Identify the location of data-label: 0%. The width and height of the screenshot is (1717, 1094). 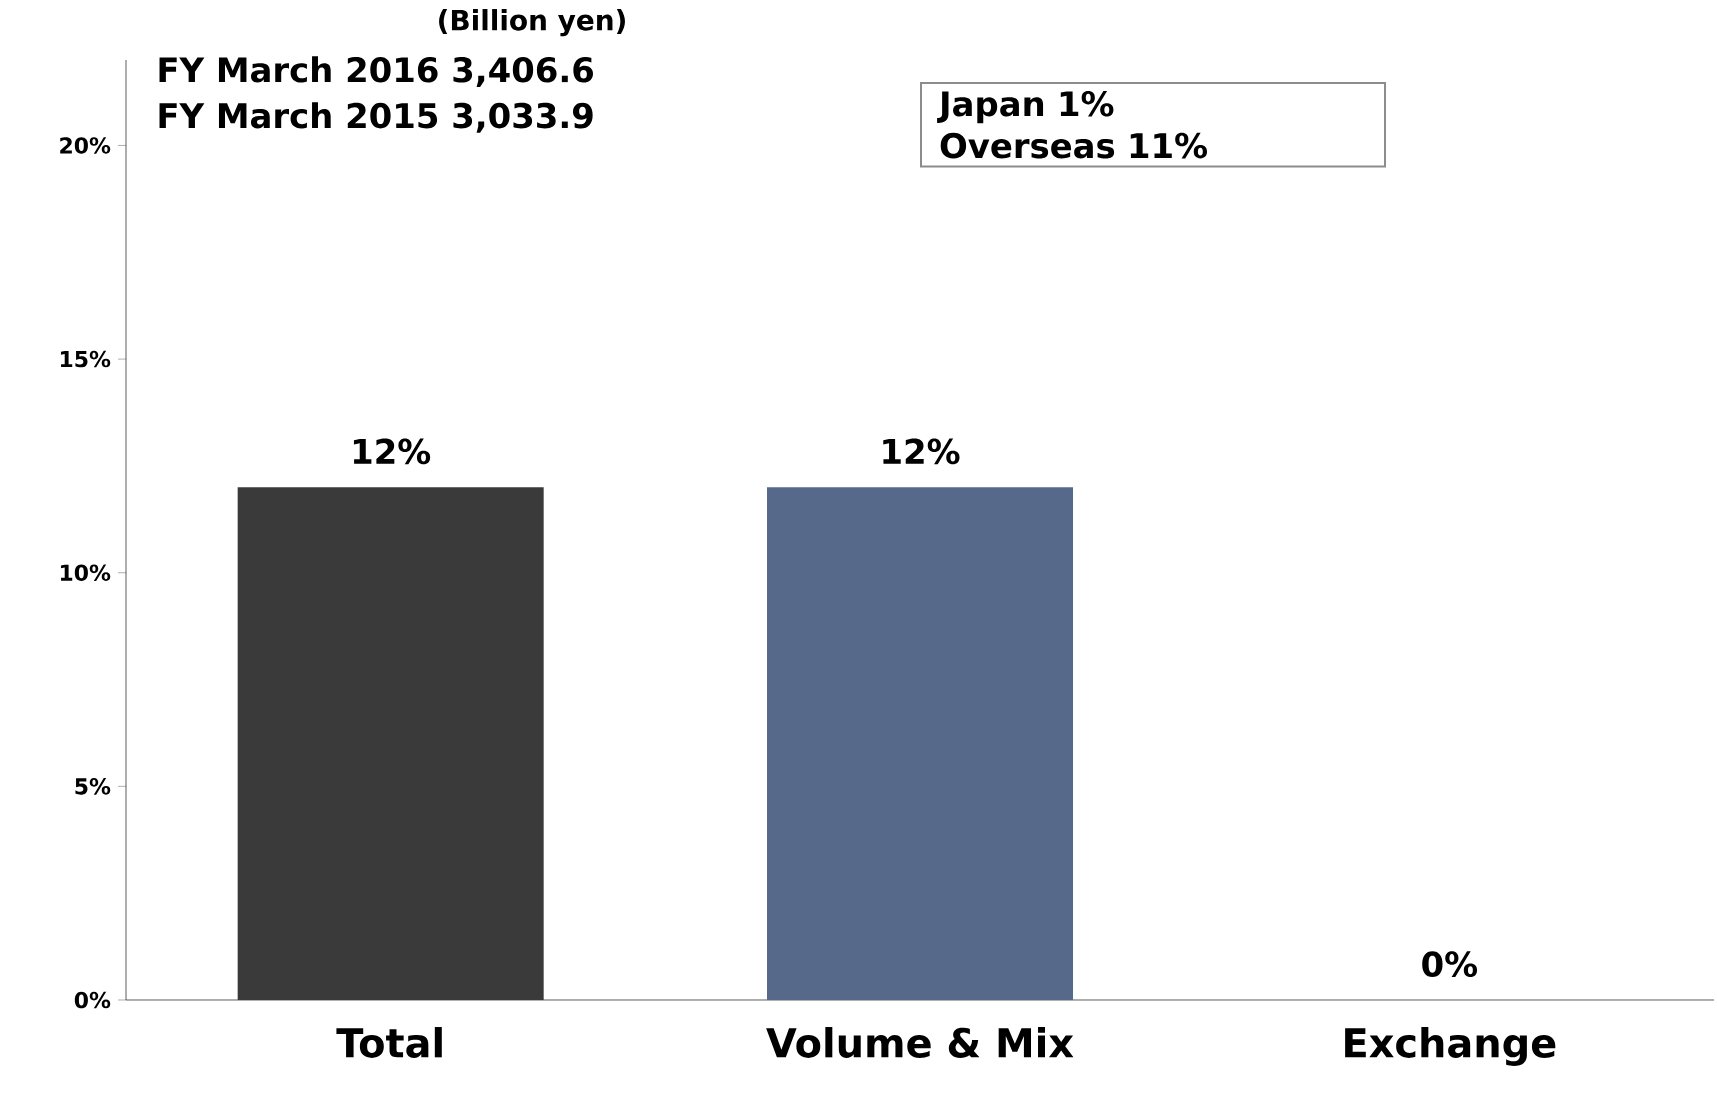
(1450, 964).